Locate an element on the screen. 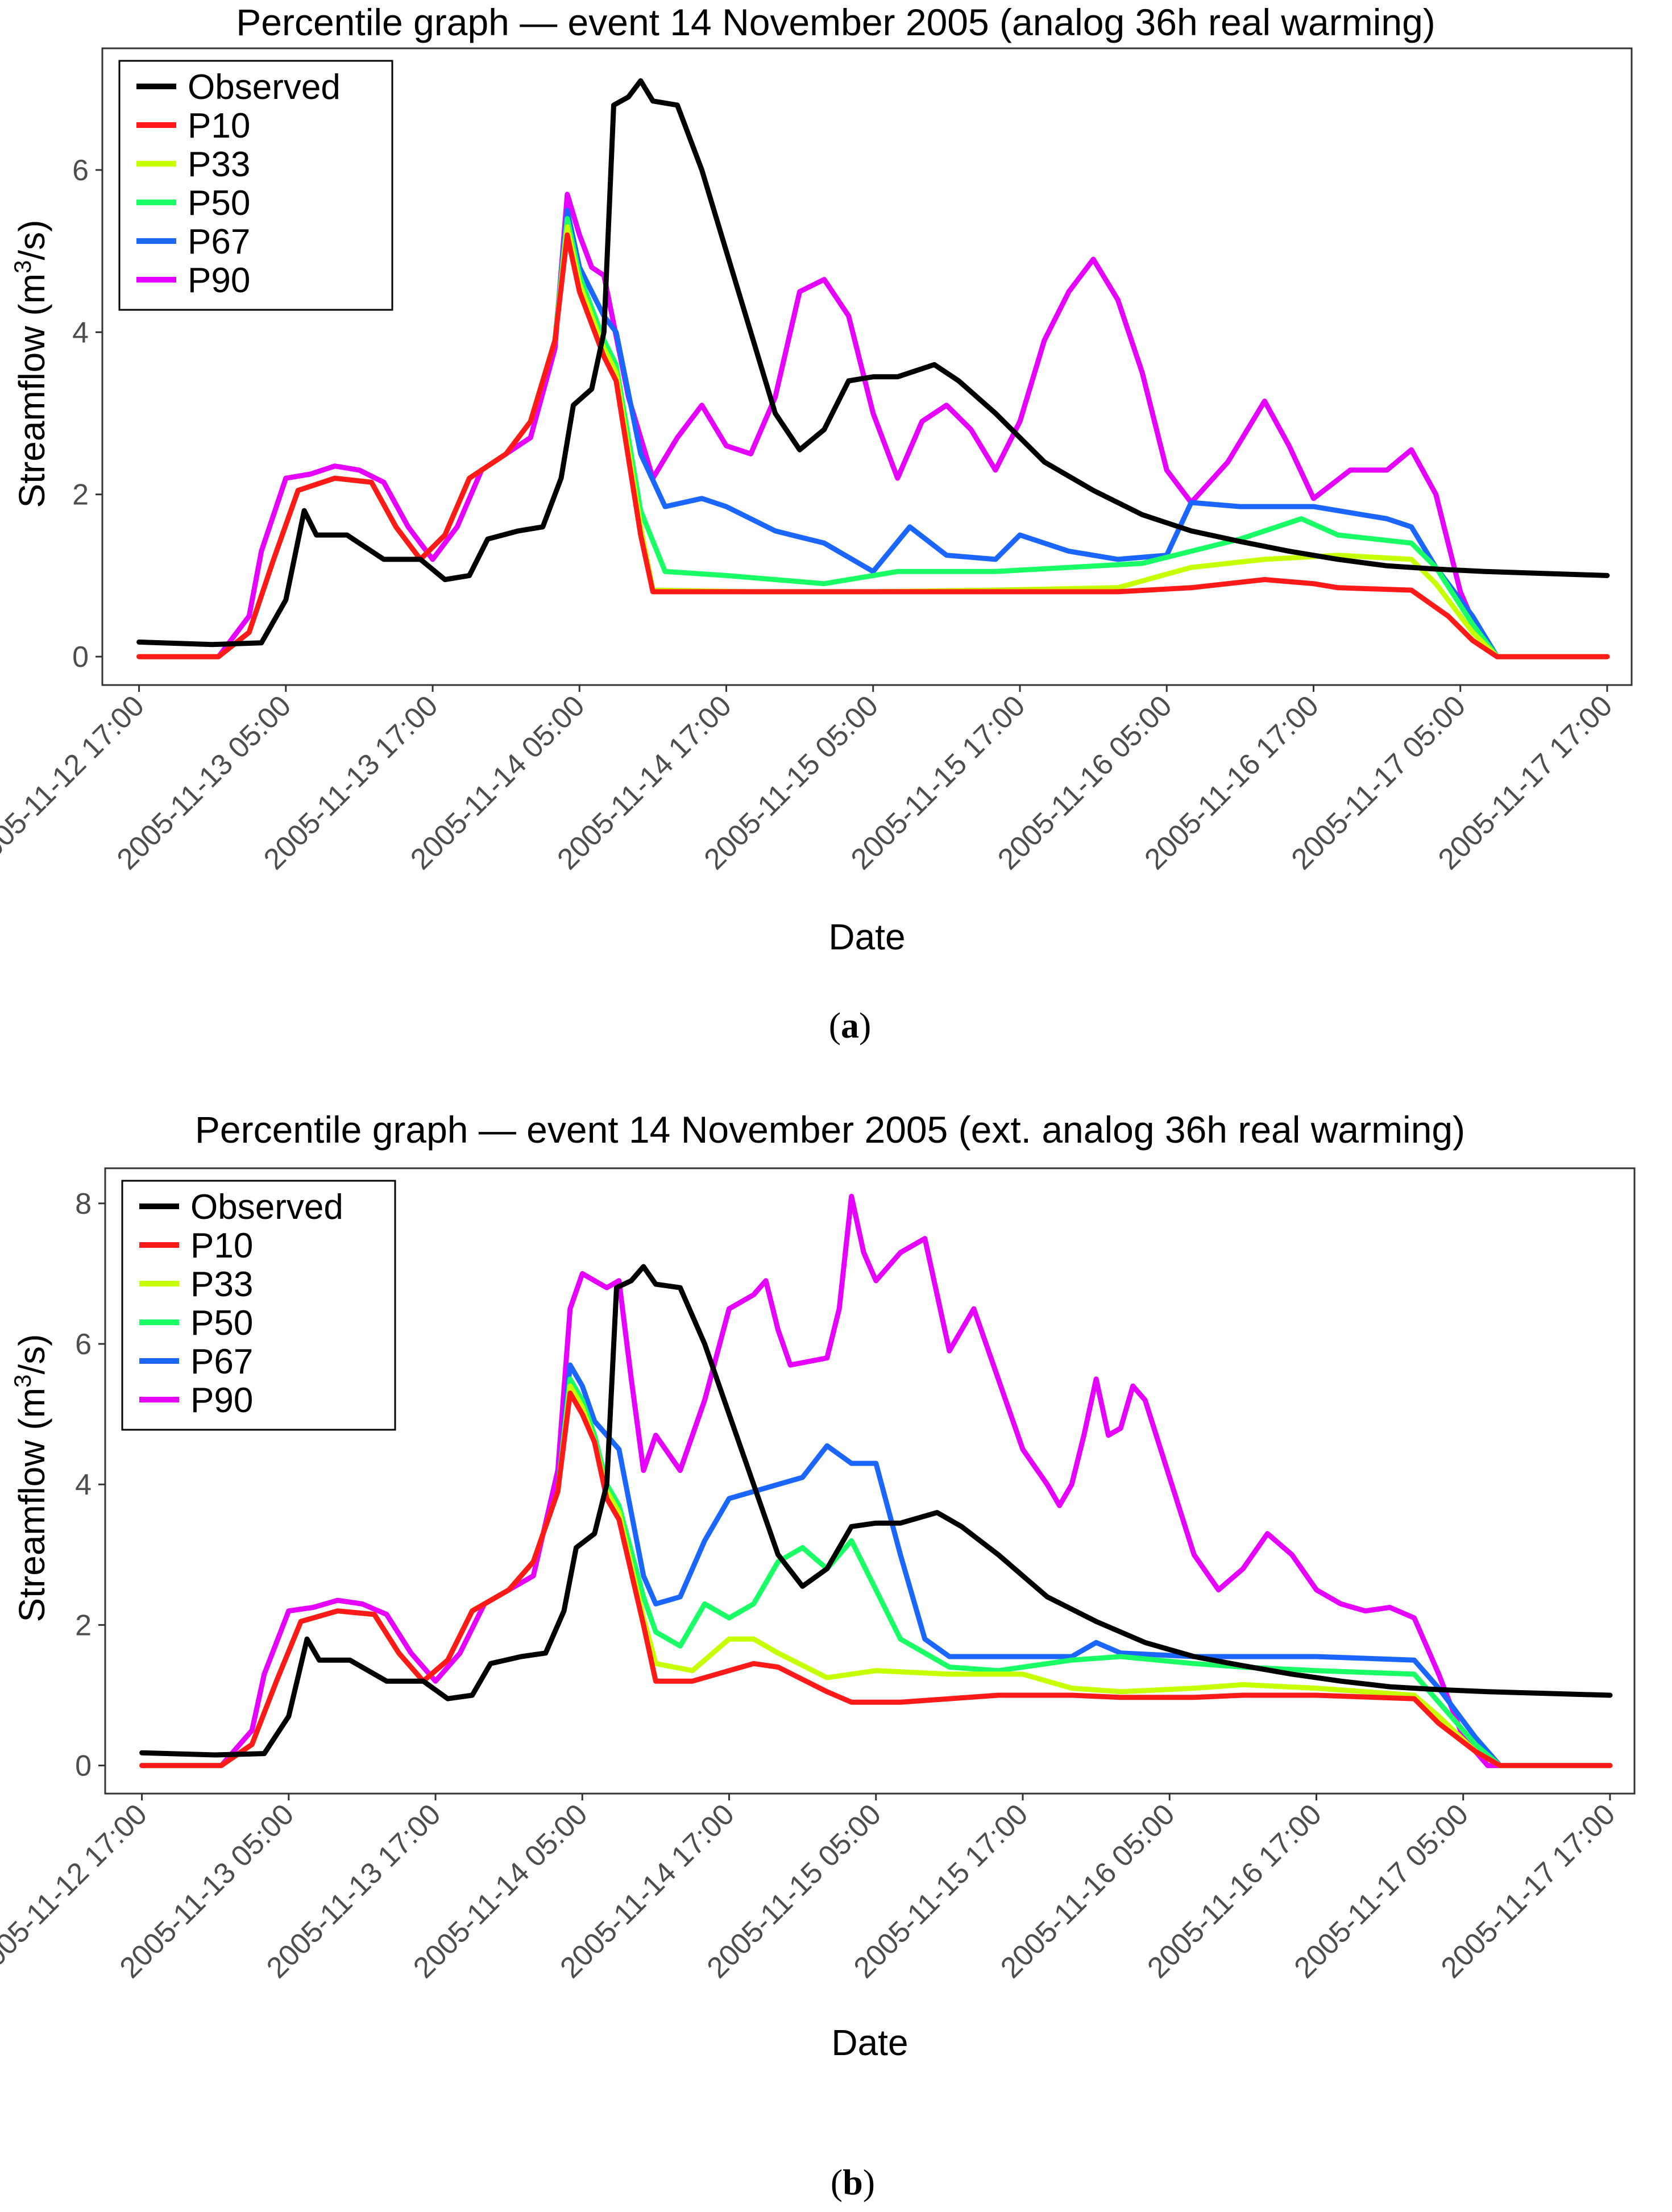 The image size is (1672, 2212). chart-b-legend-label-p90: P90 is located at coordinates (221, 1401).